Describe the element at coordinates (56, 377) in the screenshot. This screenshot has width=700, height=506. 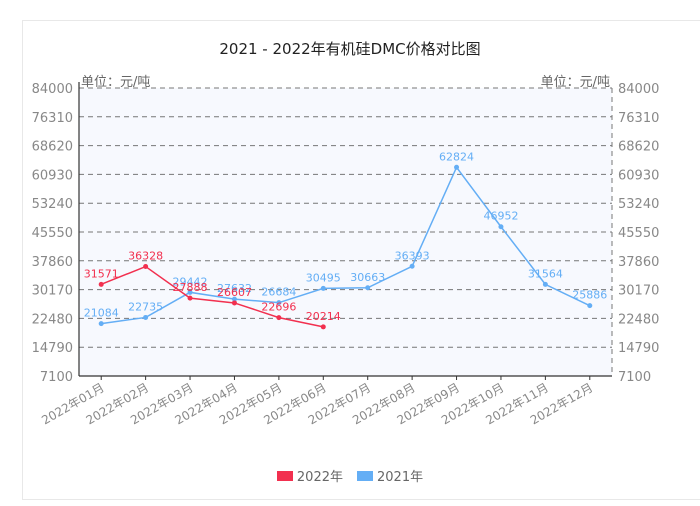
I see `y-tick-left: 7100` at that location.